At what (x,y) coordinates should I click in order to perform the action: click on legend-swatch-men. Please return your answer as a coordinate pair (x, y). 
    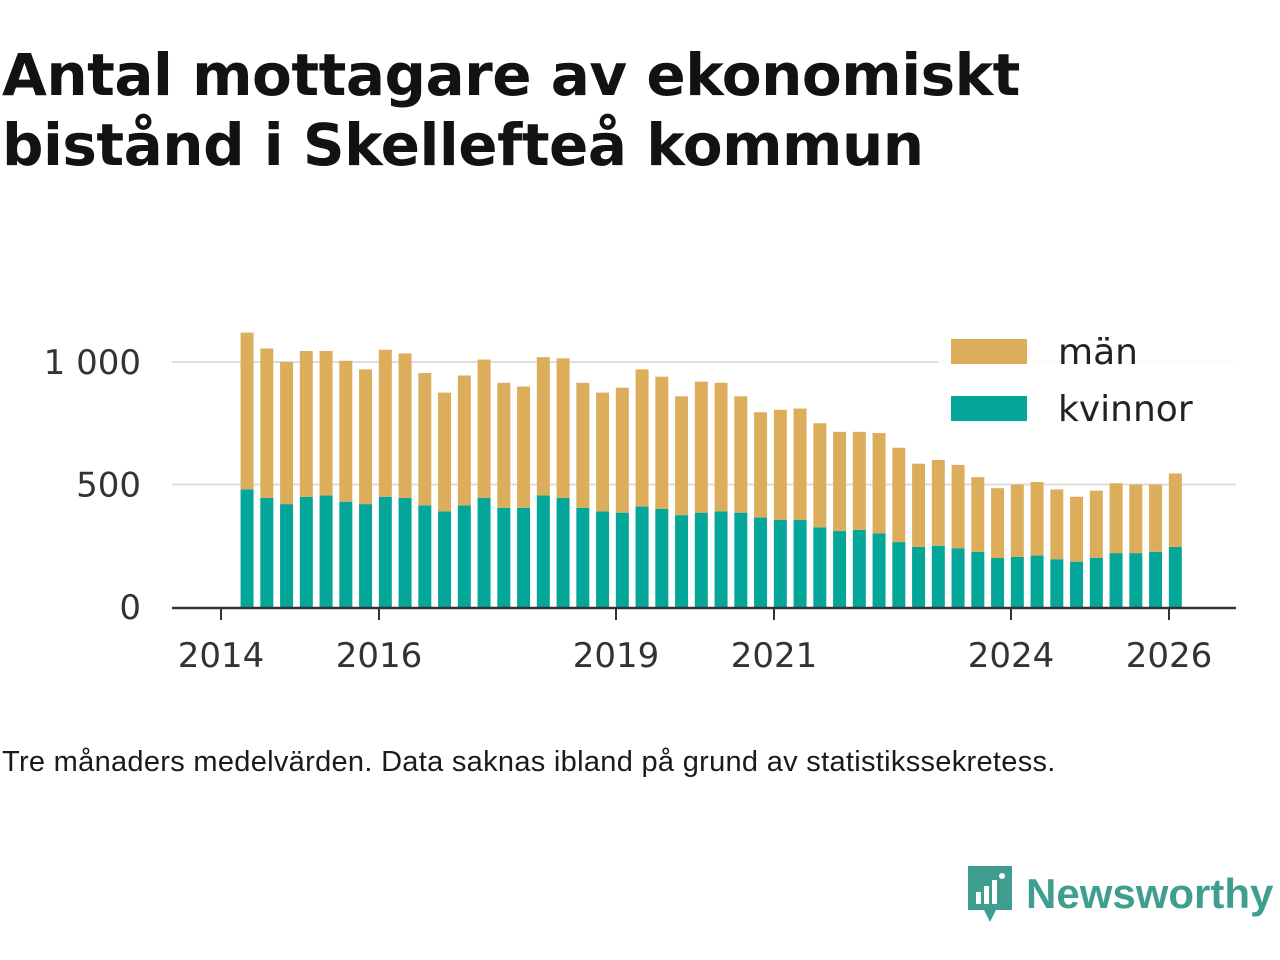
    Looking at the image, I should click on (989, 351).